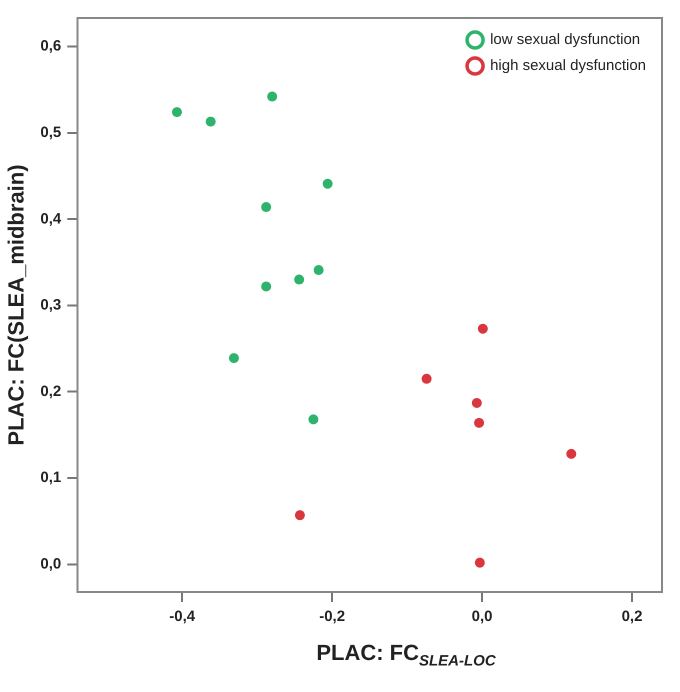 The height and width of the screenshot is (692, 680). I want to click on y-tick-label: 0,3, so click(51, 305).